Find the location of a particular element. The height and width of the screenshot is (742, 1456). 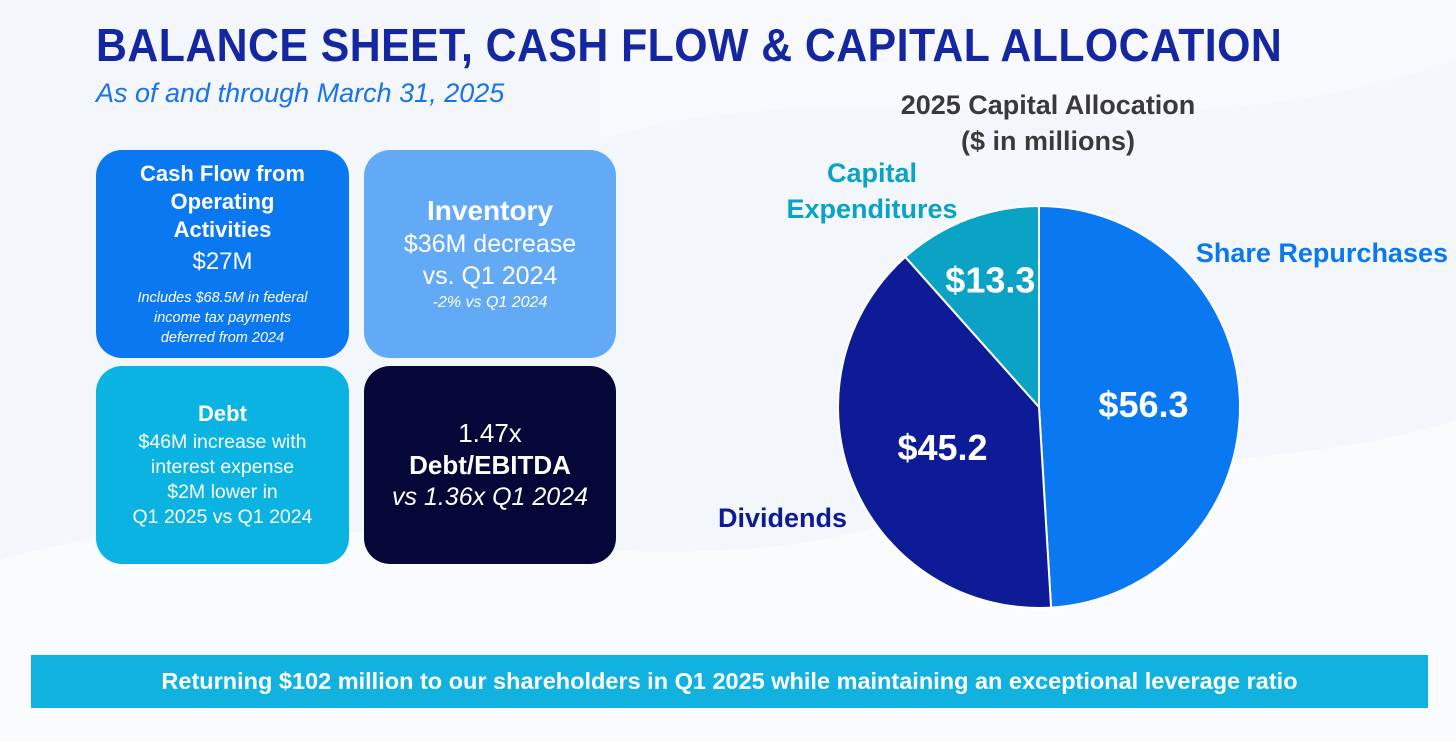

inventory-line: vs. Q1 2024 is located at coordinates (490, 276).